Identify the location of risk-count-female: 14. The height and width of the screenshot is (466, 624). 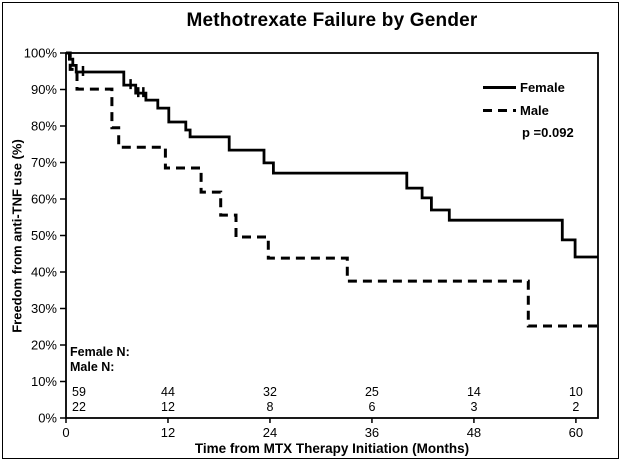
(474, 392).